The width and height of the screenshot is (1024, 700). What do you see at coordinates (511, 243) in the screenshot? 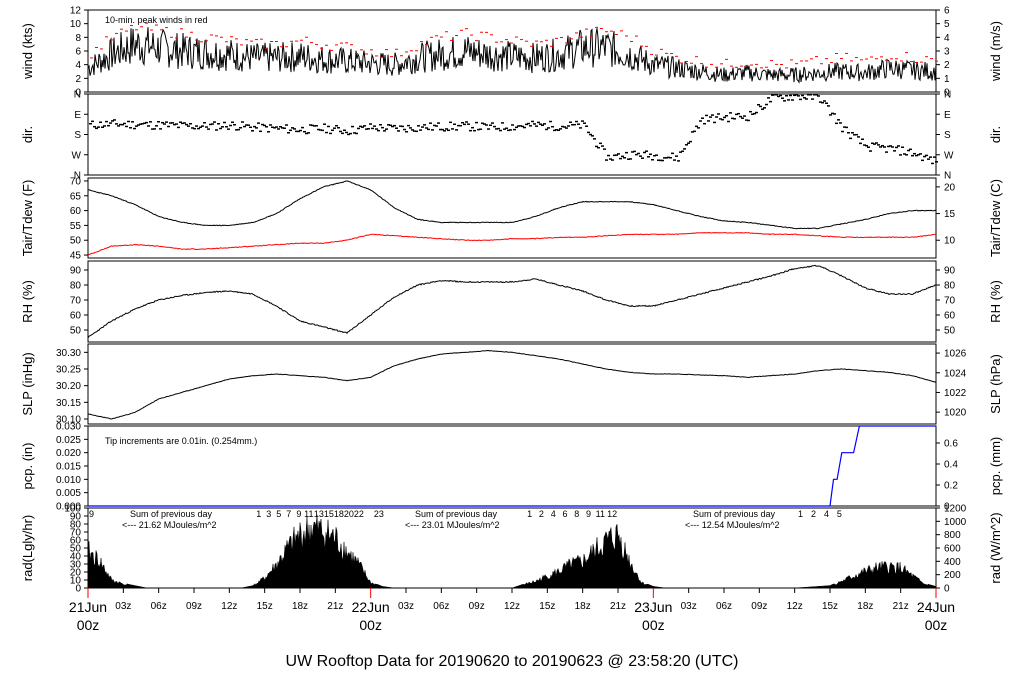
I see `dewpoint-series` at bounding box center [511, 243].